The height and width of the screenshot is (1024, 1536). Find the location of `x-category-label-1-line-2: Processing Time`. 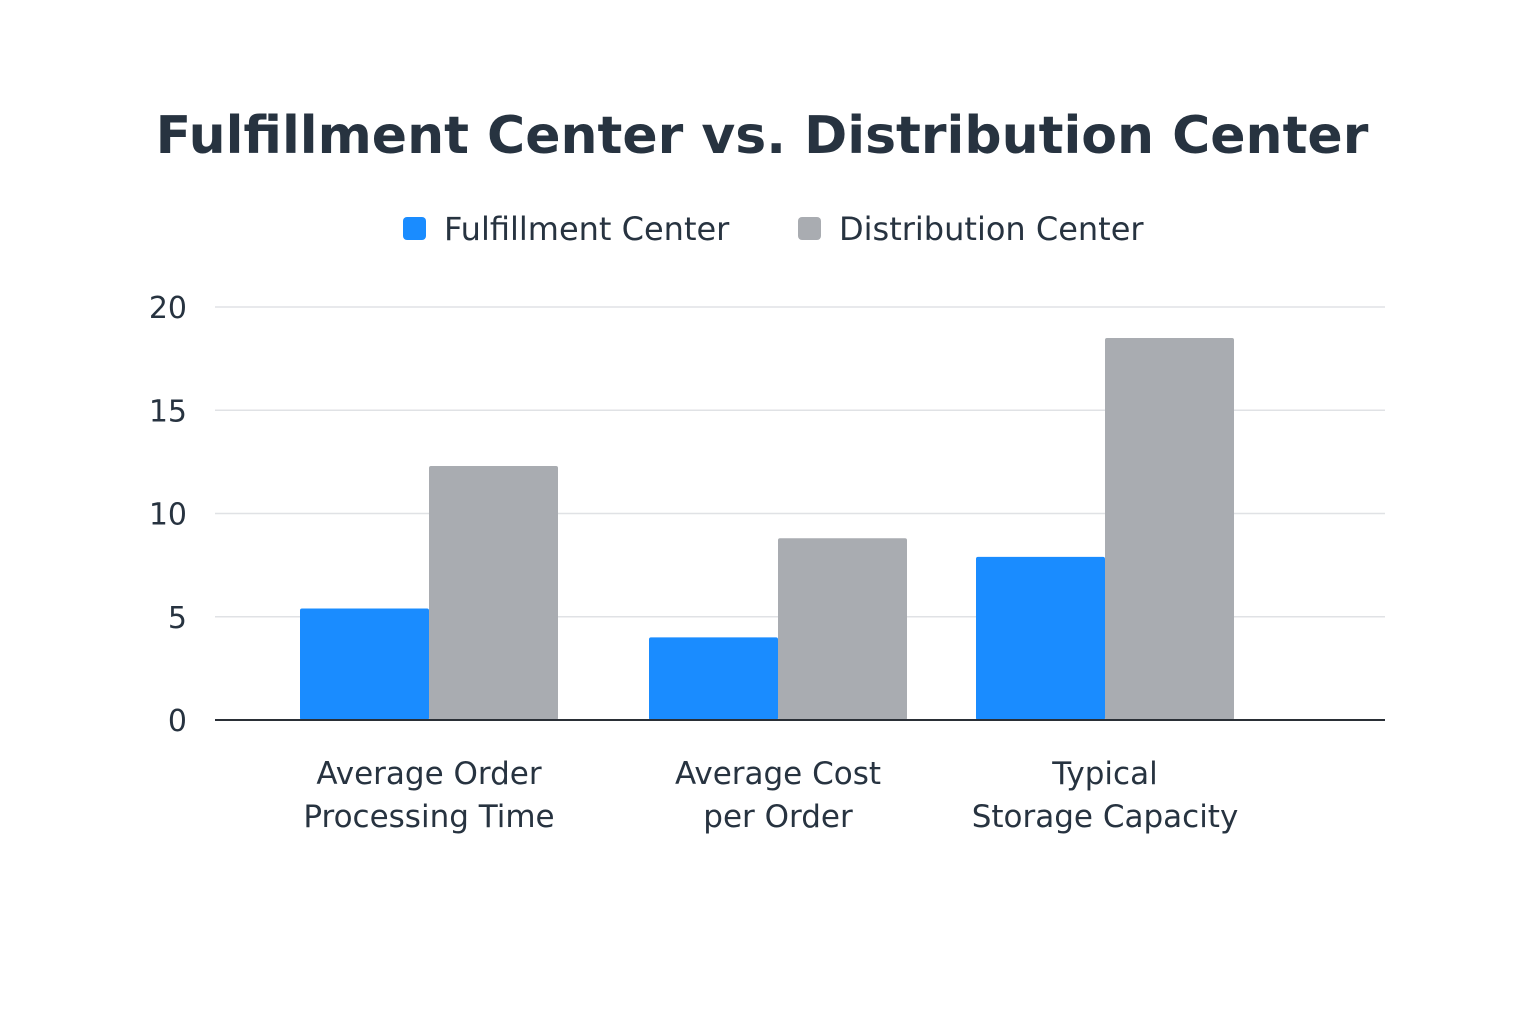

x-category-label-1-line-2: Processing Time is located at coordinates (428, 817).